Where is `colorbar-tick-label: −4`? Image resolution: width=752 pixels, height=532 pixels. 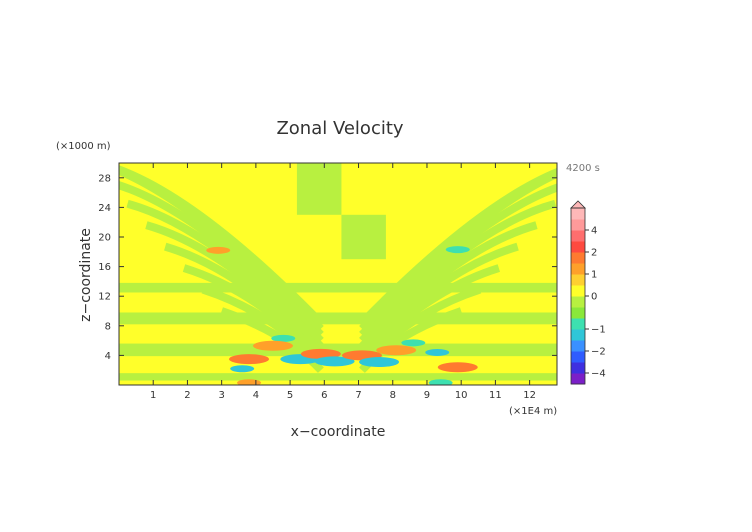 colorbar-tick-label: −4 is located at coordinates (598, 374).